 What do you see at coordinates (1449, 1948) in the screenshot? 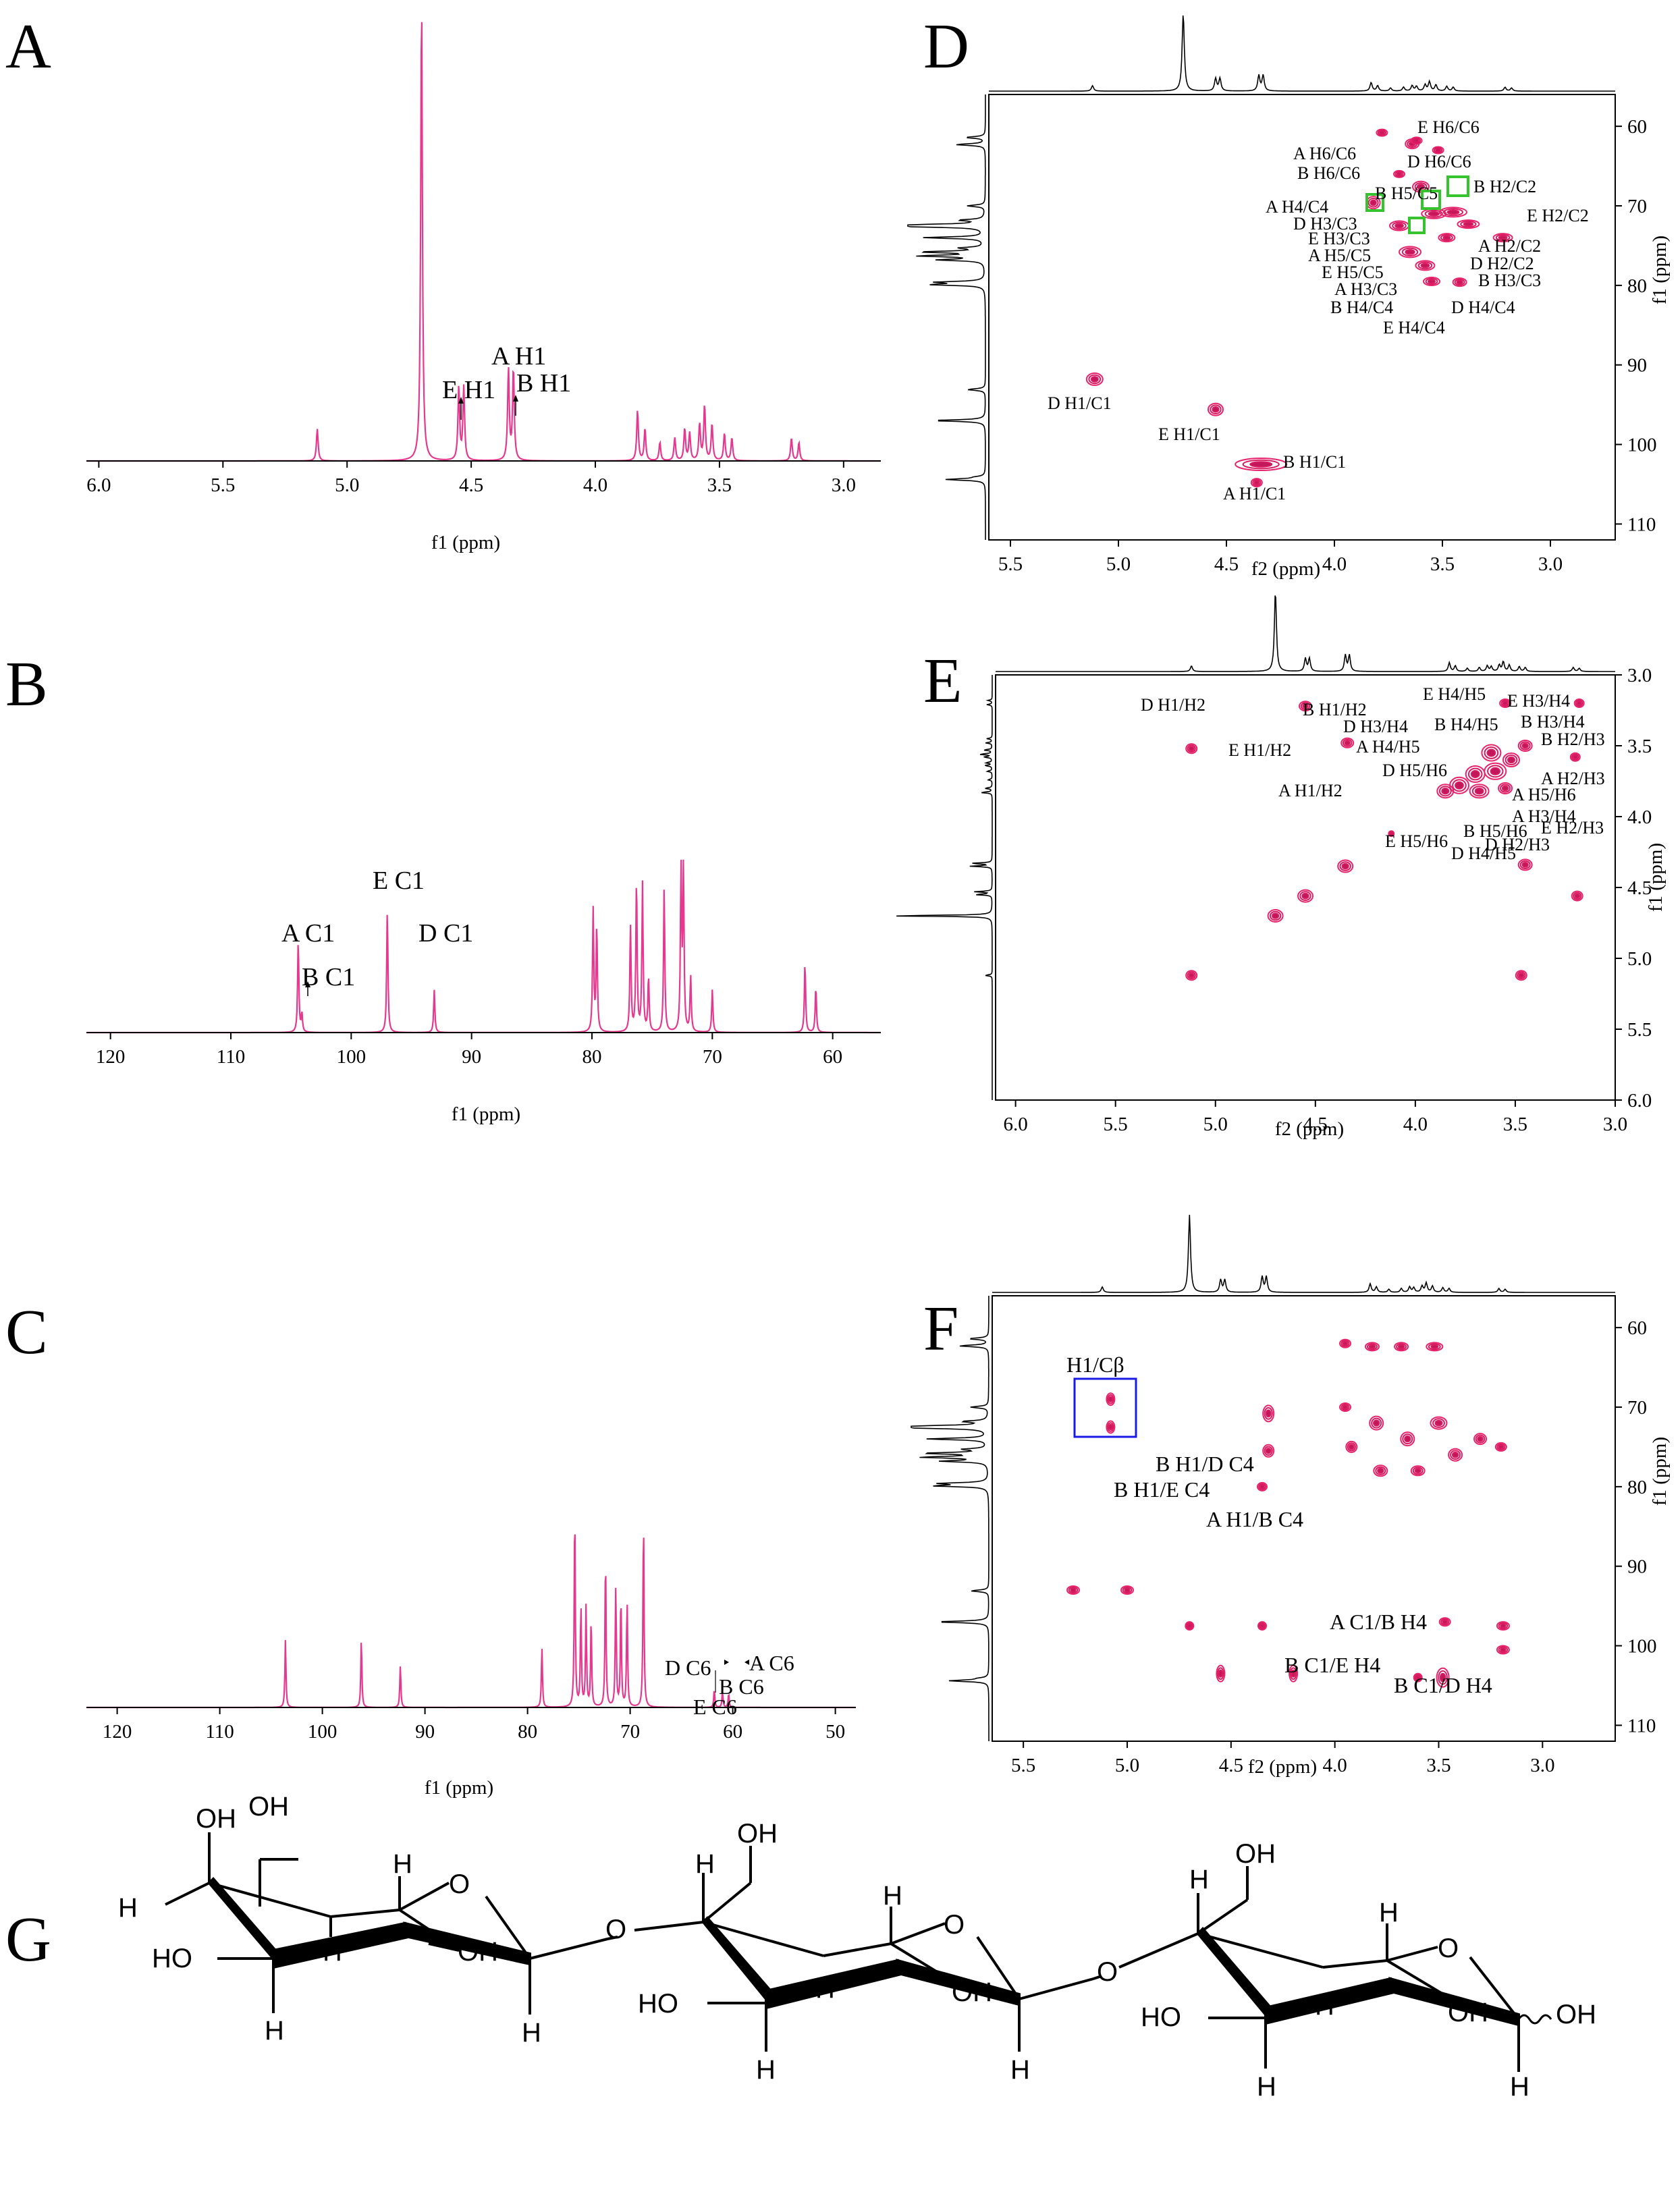
I see `atom-o-ring-3: O` at bounding box center [1449, 1948].